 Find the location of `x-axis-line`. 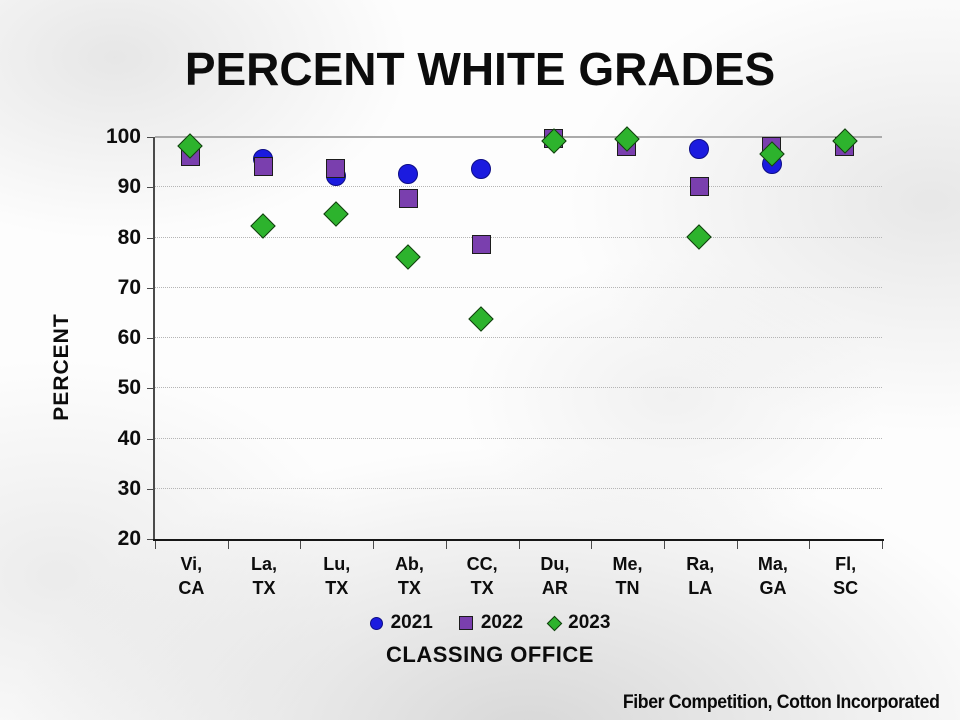

x-axis-line is located at coordinates (518, 540).